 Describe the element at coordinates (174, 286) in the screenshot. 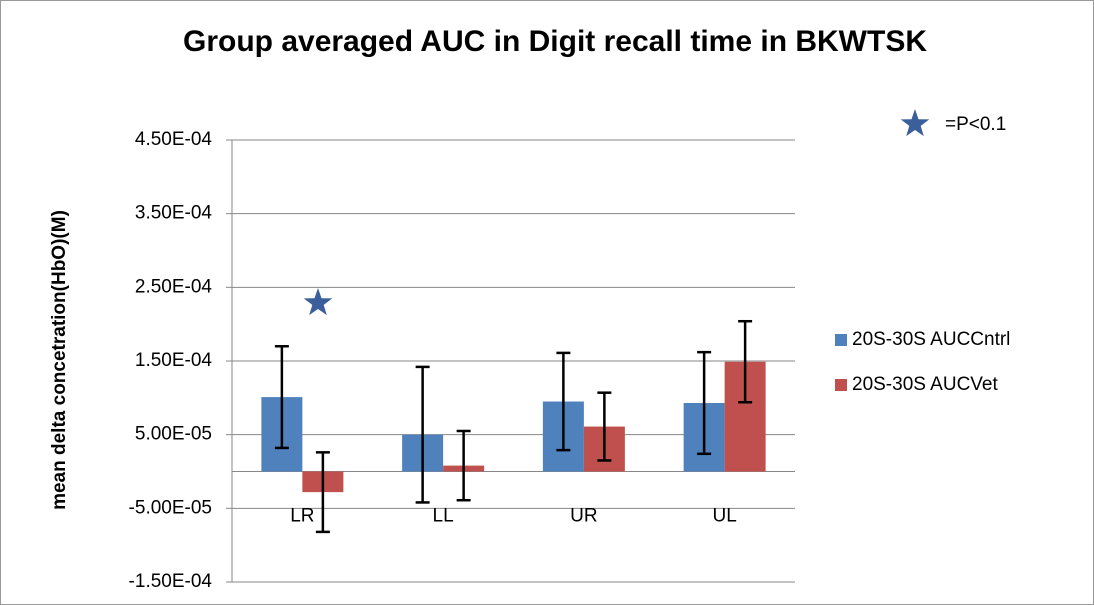

I see `y-tick-label: 2.50E-04` at that location.